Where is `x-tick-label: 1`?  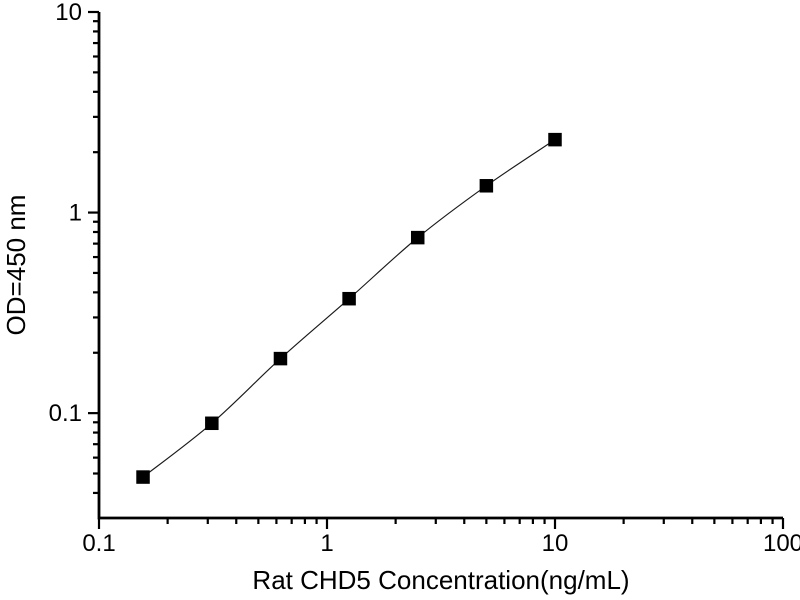
x-tick-label: 1 is located at coordinates (326, 543).